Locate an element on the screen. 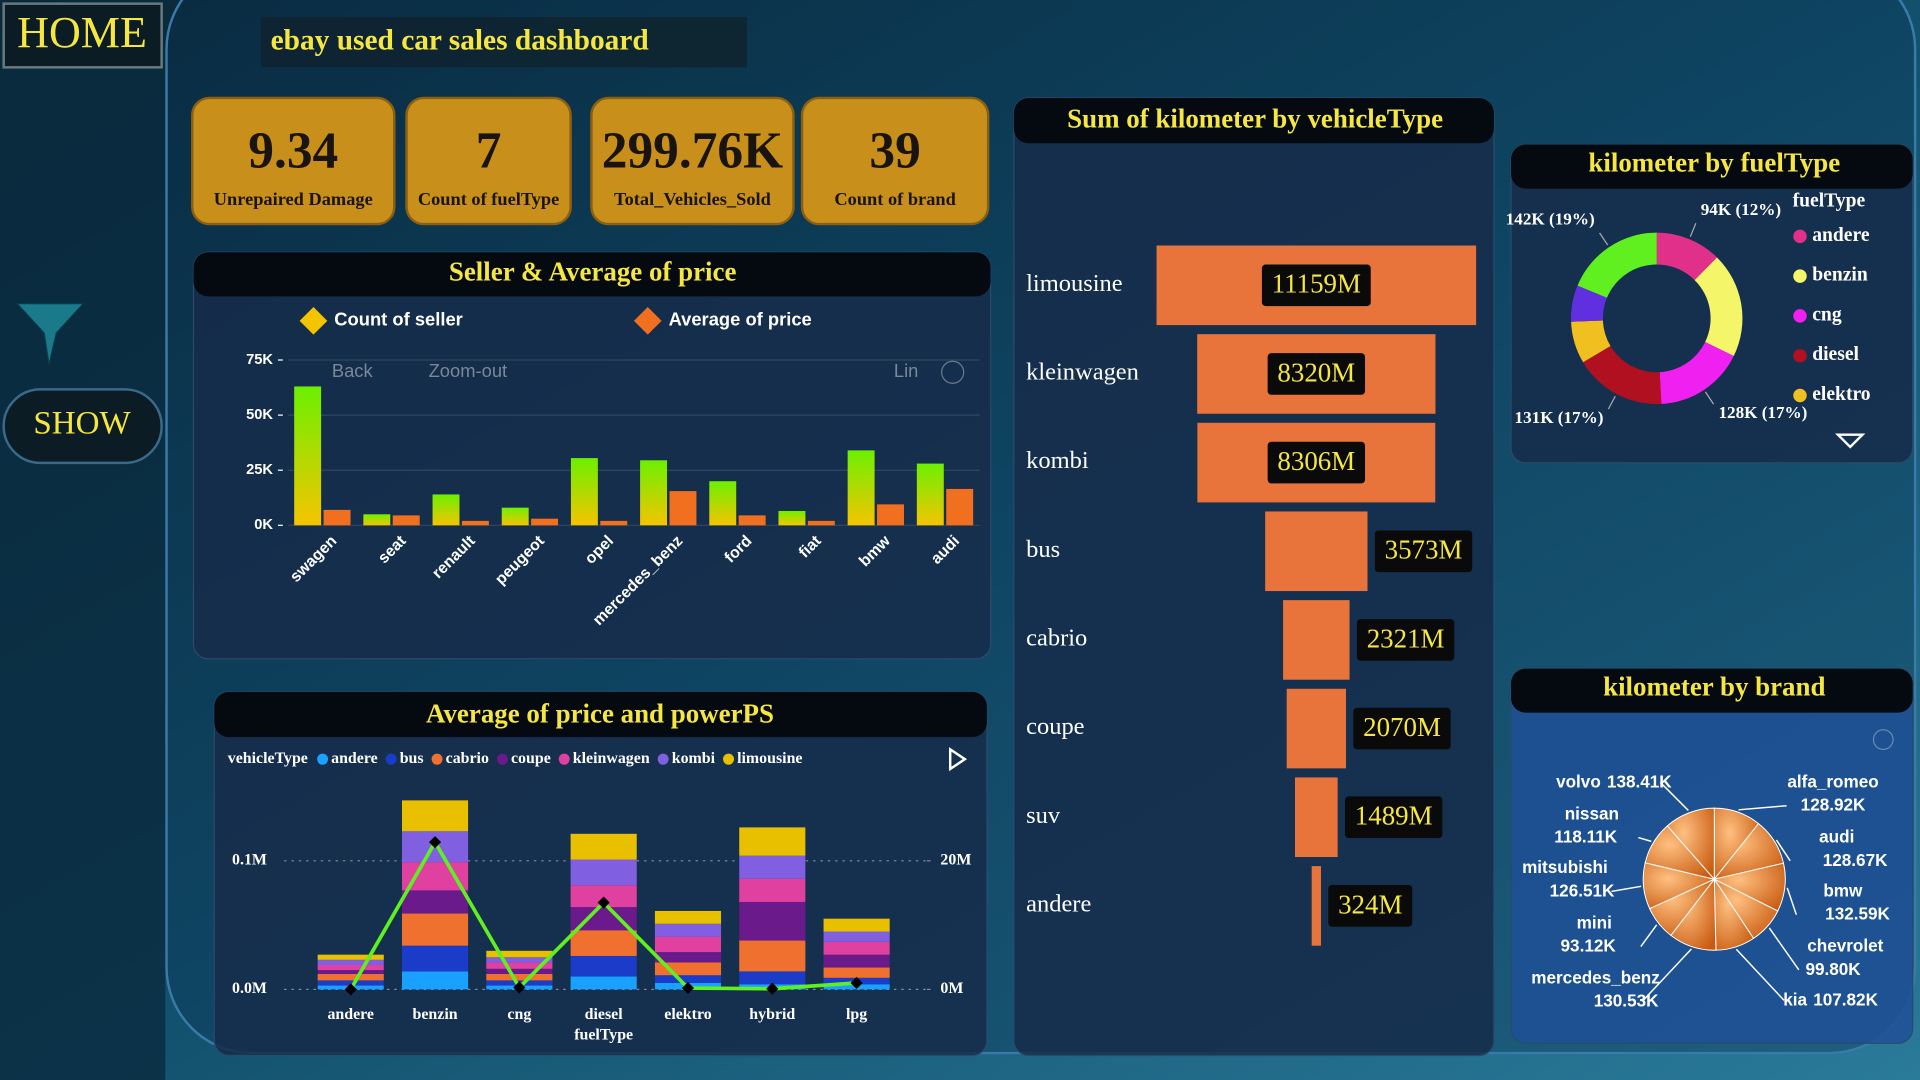 Image resolution: width=1920 pixels, height=1080 pixels. value-label: 128.67K is located at coordinates (1855, 859).